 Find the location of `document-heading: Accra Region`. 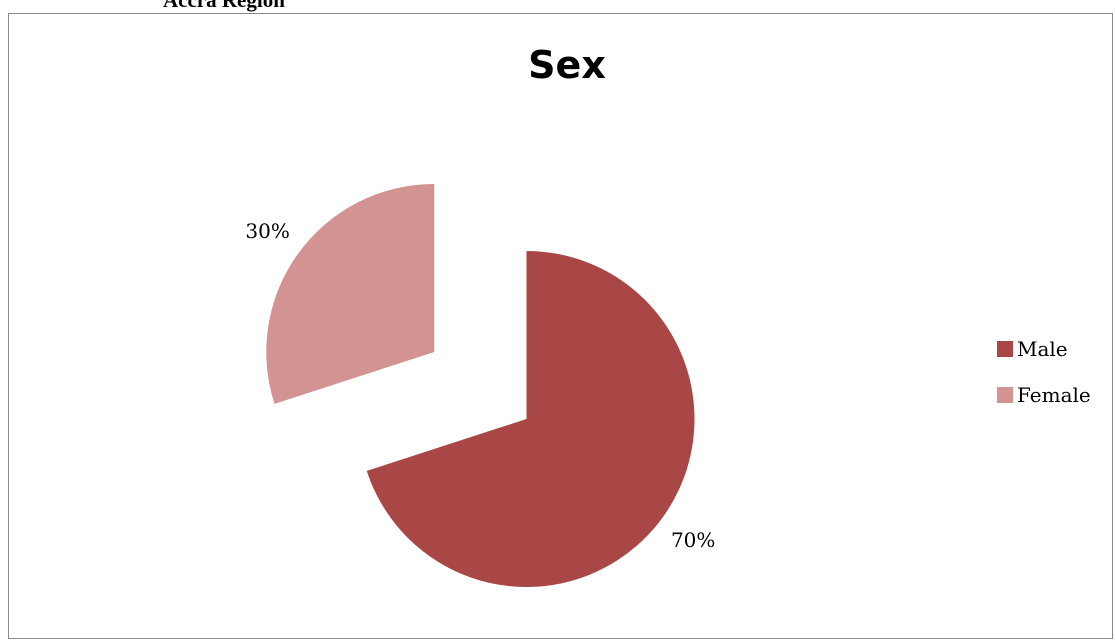

document-heading: Accra Region is located at coordinates (224, 6).